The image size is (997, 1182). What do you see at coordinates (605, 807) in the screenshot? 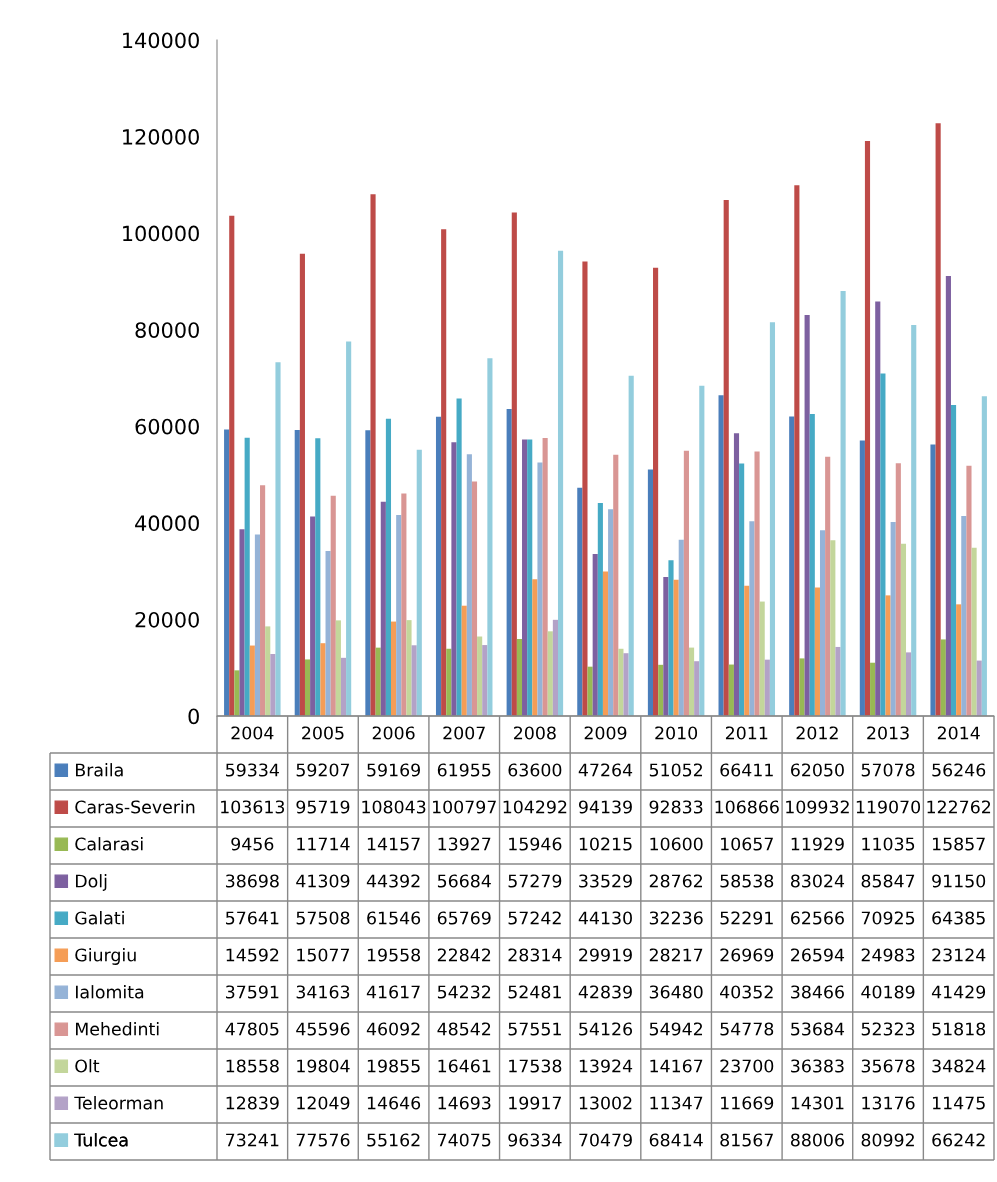
I see `data-label: 94139` at bounding box center [605, 807].